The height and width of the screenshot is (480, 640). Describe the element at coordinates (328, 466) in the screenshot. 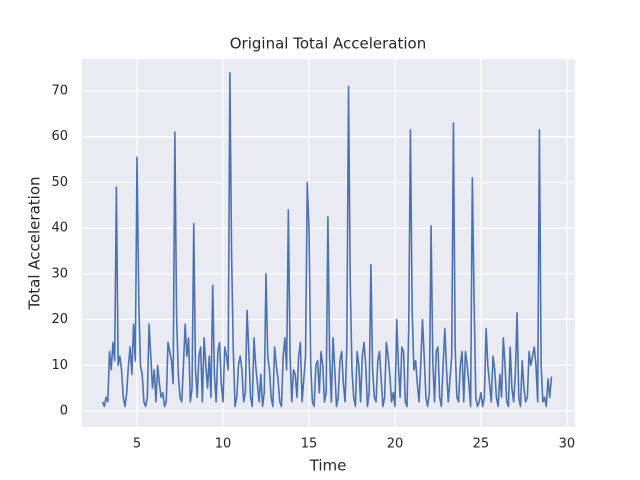

I see `x-axis-label: Time` at that location.